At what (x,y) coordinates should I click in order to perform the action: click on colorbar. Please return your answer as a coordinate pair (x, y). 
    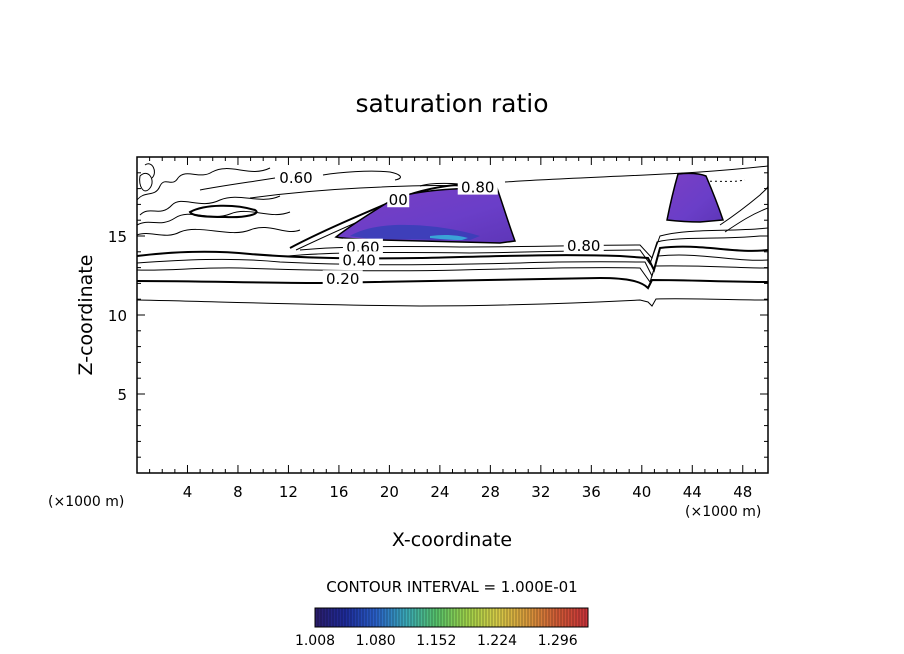
    Looking at the image, I should click on (451, 617).